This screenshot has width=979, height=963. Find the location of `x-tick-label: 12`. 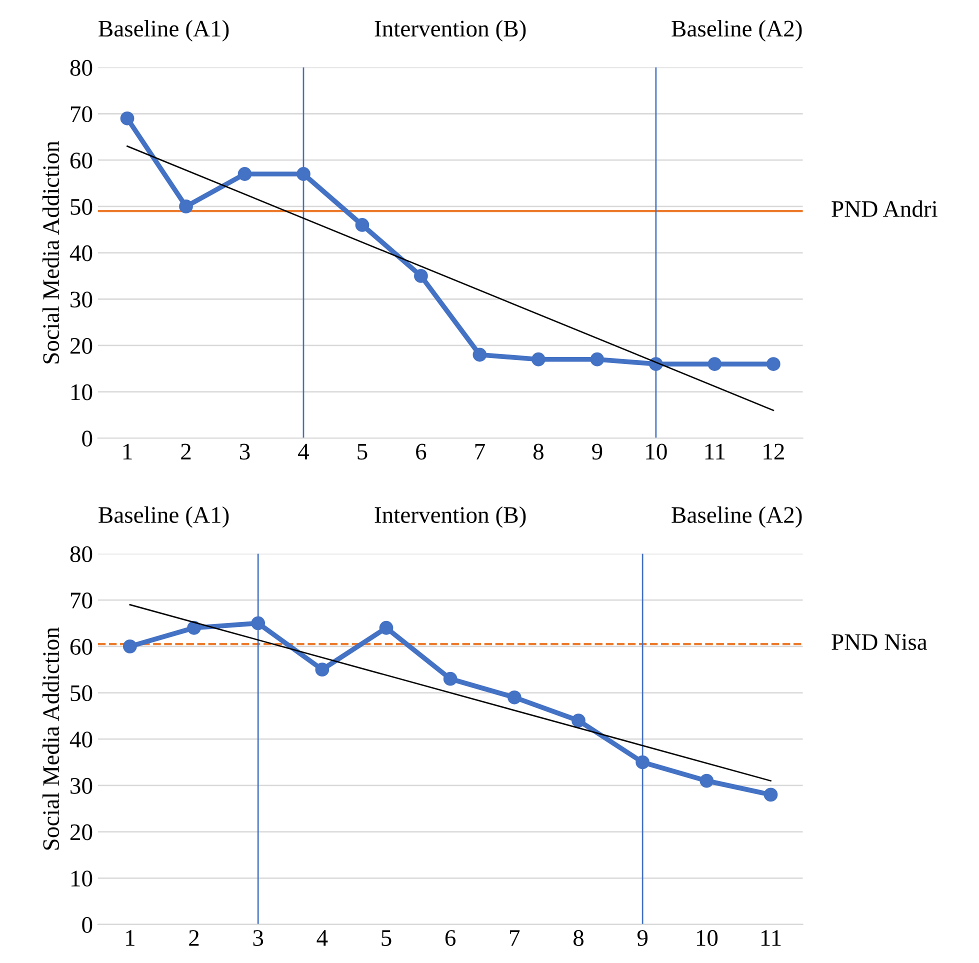

x-tick-label: 12 is located at coordinates (774, 452).